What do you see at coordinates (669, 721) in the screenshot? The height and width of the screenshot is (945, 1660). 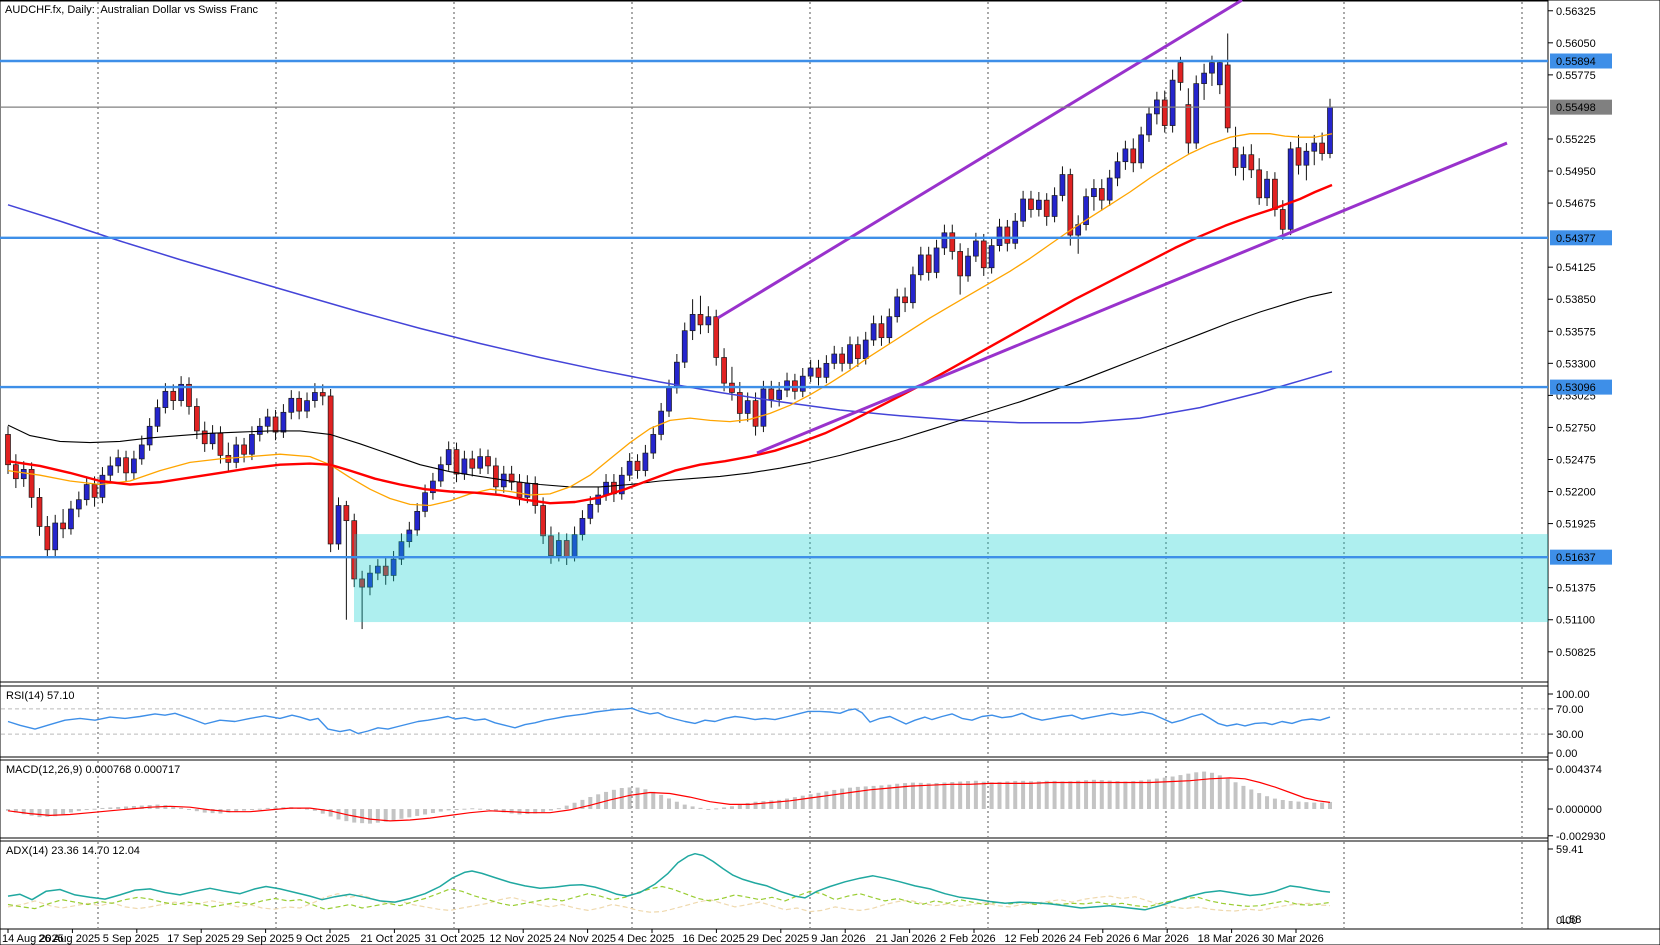 I see `rsi-line` at bounding box center [669, 721].